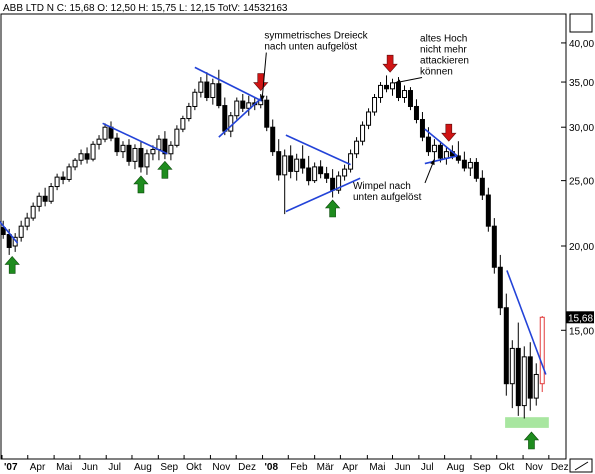 This screenshot has width=595, height=474. What do you see at coordinates (316, 36) in the screenshot?
I see `annotation-text: symmetrisches Dreieck` at bounding box center [316, 36].